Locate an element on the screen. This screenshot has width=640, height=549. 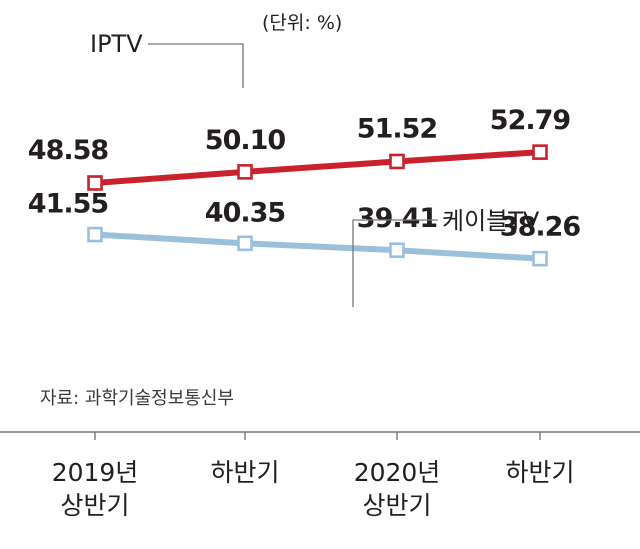
cable-callout-line is located at coordinates (395, 263).